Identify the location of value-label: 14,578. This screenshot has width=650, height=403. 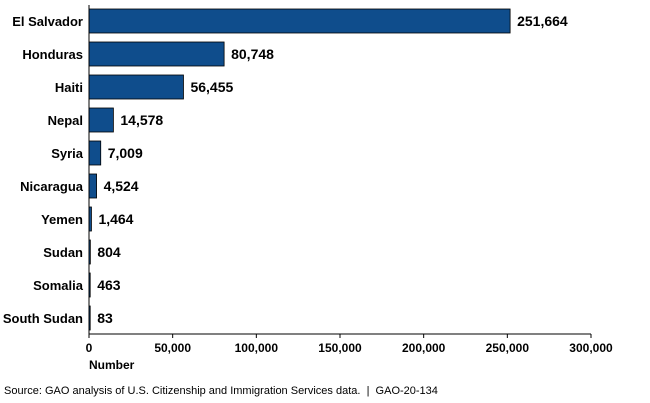
(141, 120).